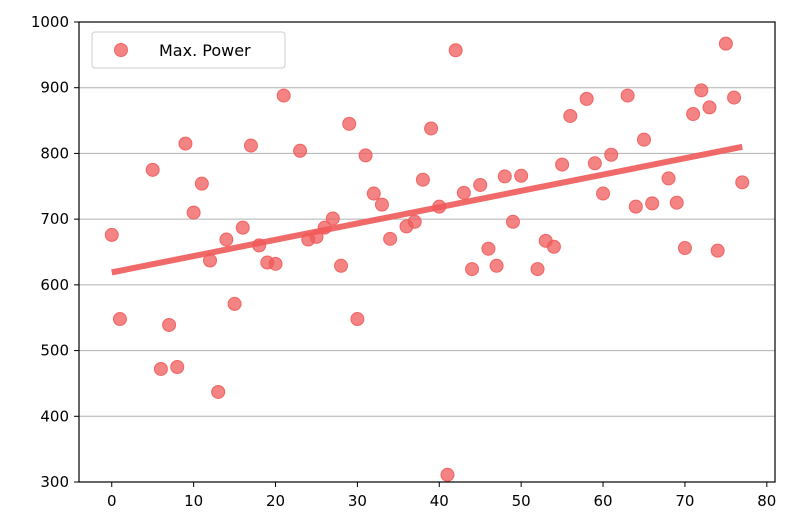 Image resolution: width=796 pixels, height=531 pixels. What do you see at coordinates (54, 416) in the screenshot?
I see `y-tick-label-1: 400` at bounding box center [54, 416].